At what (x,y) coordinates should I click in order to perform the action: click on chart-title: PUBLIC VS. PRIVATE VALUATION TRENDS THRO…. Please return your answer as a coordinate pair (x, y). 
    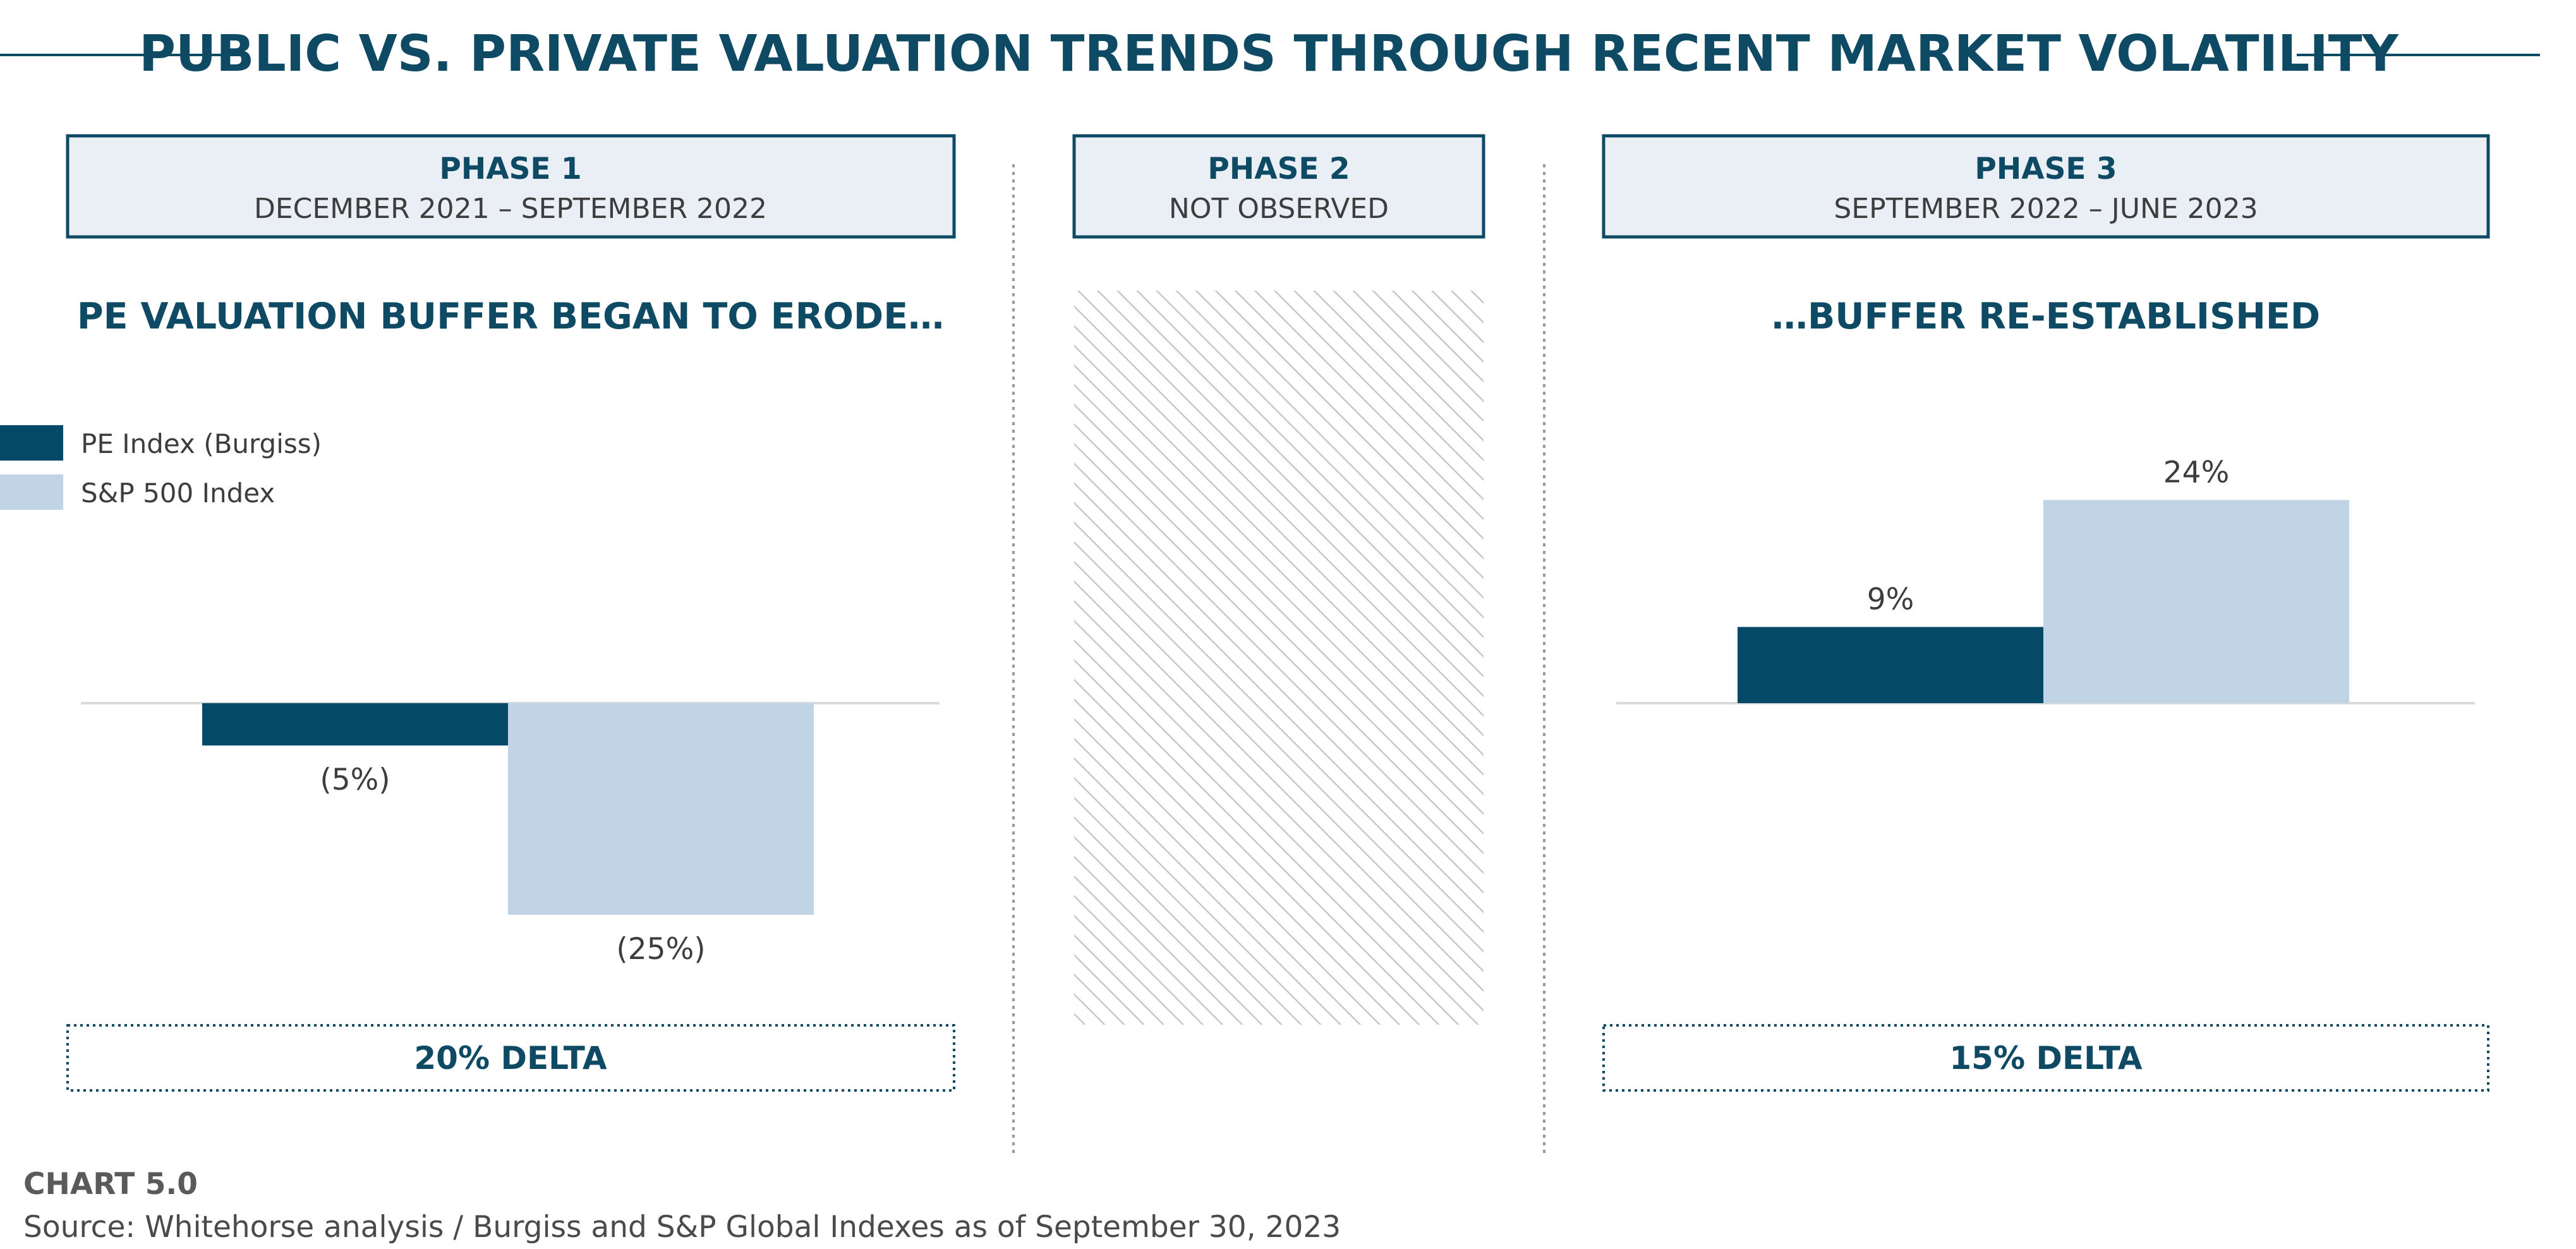
    Looking at the image, I should click on (1268, 54).